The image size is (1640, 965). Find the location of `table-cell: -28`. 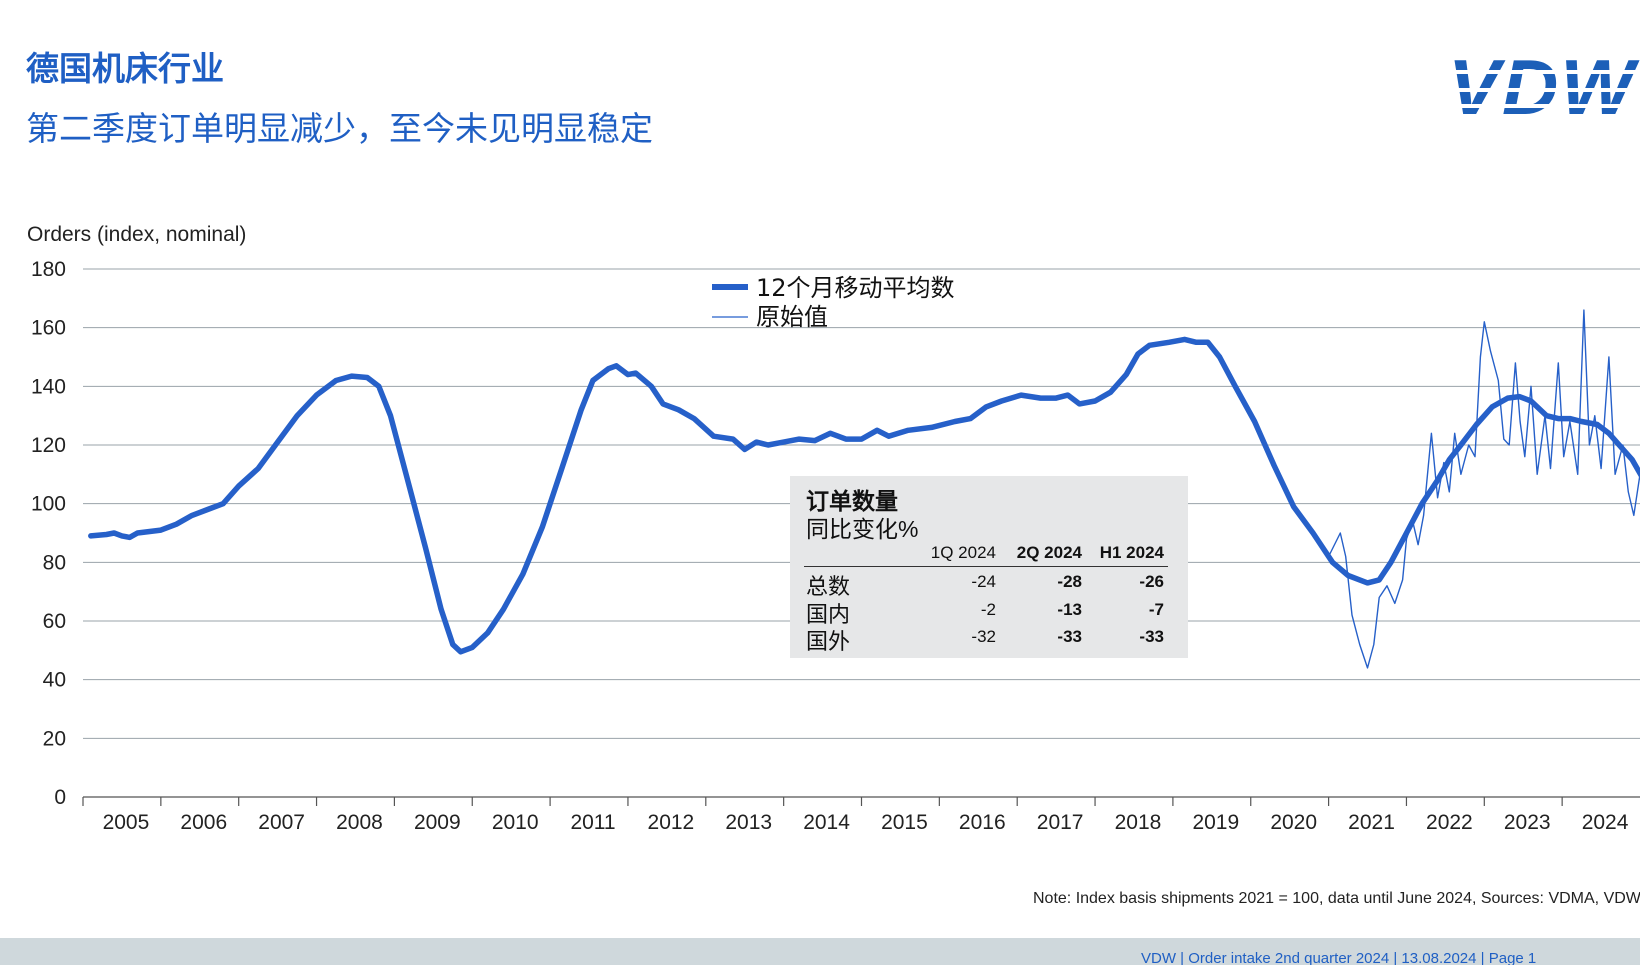

table-cell: -28 is located at coordinates (1069, 581).